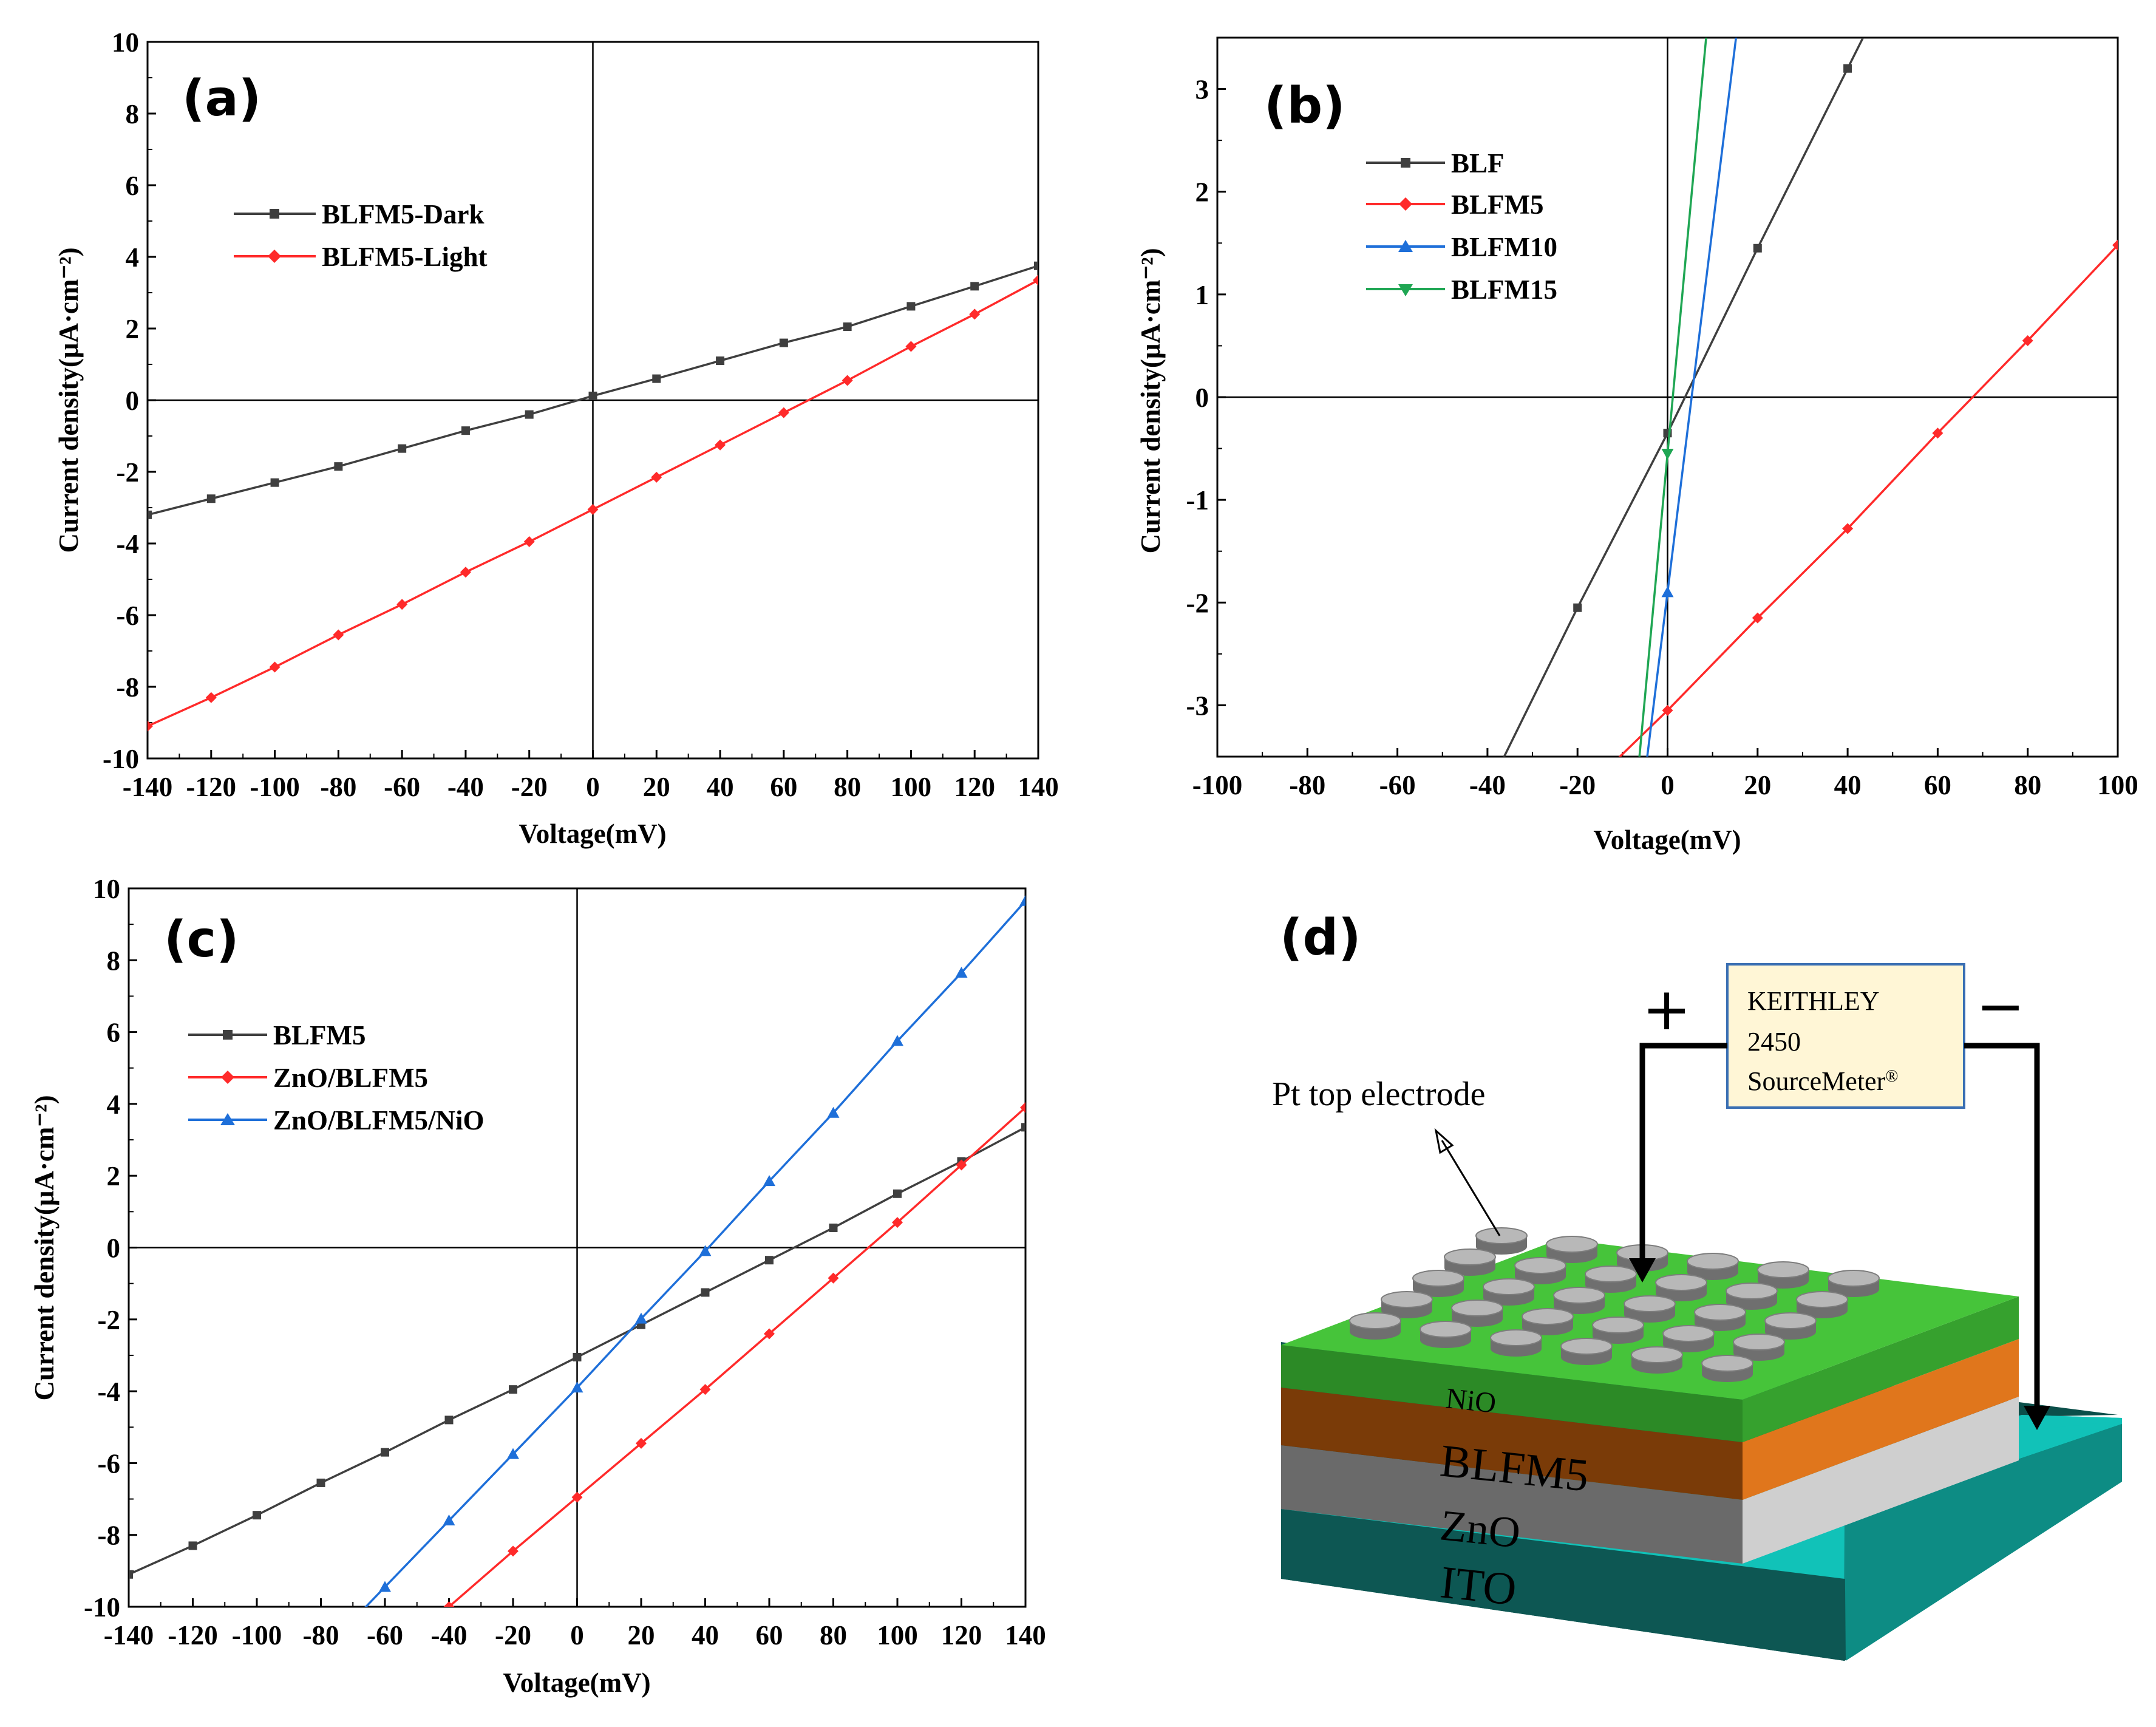  Describe the element at coordinates (695, 1253) in the screenshot. I see `series-line-zno-blfm5-nio` at that location.